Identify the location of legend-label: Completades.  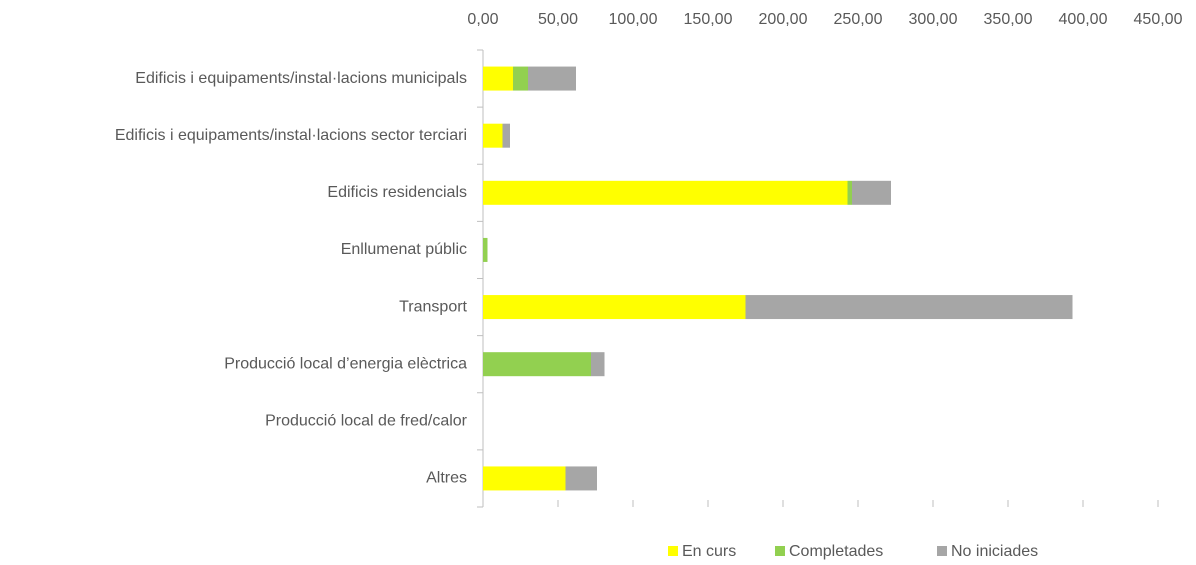
(836, 551).